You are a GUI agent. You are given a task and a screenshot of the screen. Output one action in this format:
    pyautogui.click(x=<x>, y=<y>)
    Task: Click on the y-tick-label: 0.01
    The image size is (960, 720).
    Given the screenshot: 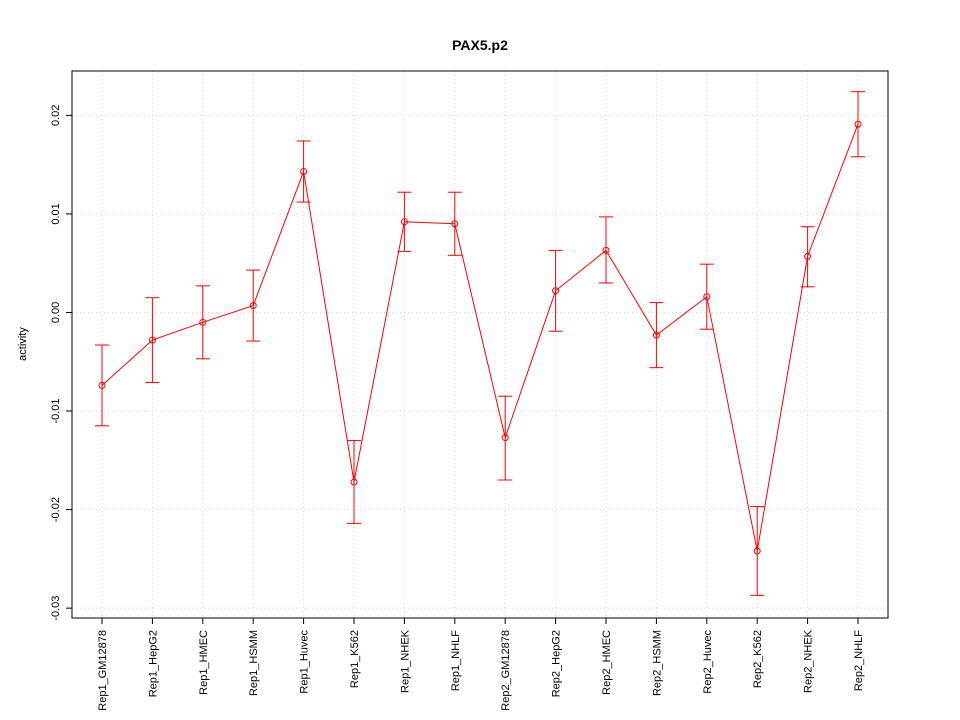 What is the action you would take?
    pyautogui.click(x=56, y=213)
    